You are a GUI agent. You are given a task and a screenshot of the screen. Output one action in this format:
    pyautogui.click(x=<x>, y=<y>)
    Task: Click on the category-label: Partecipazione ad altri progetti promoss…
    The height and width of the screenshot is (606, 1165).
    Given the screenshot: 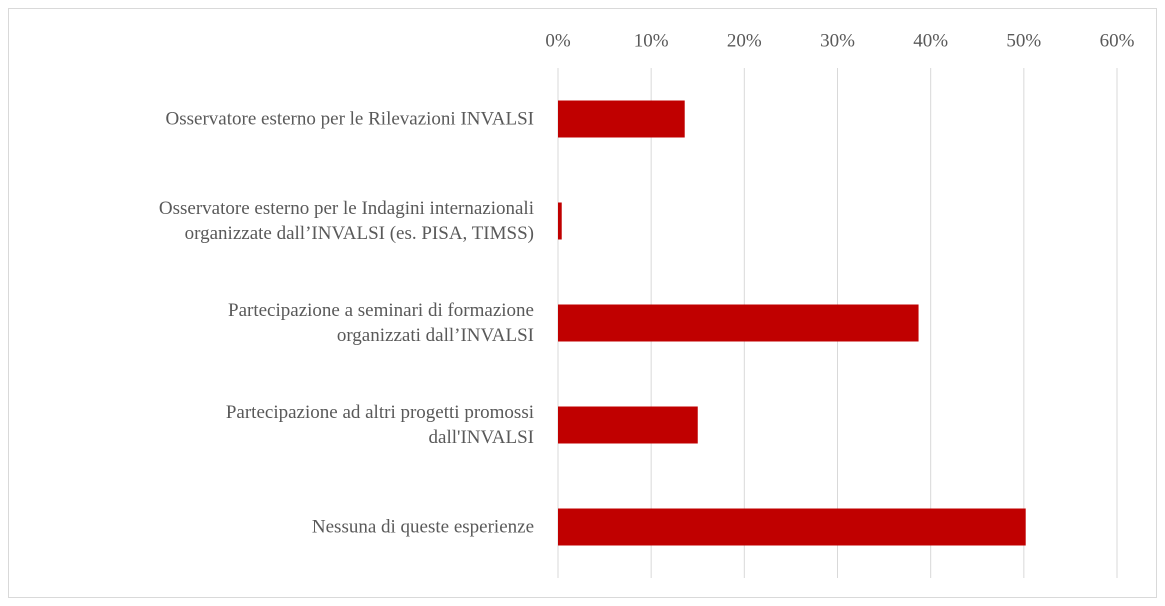 What is the action you would take?
    pyautogui.click(x=379, y=425)
    